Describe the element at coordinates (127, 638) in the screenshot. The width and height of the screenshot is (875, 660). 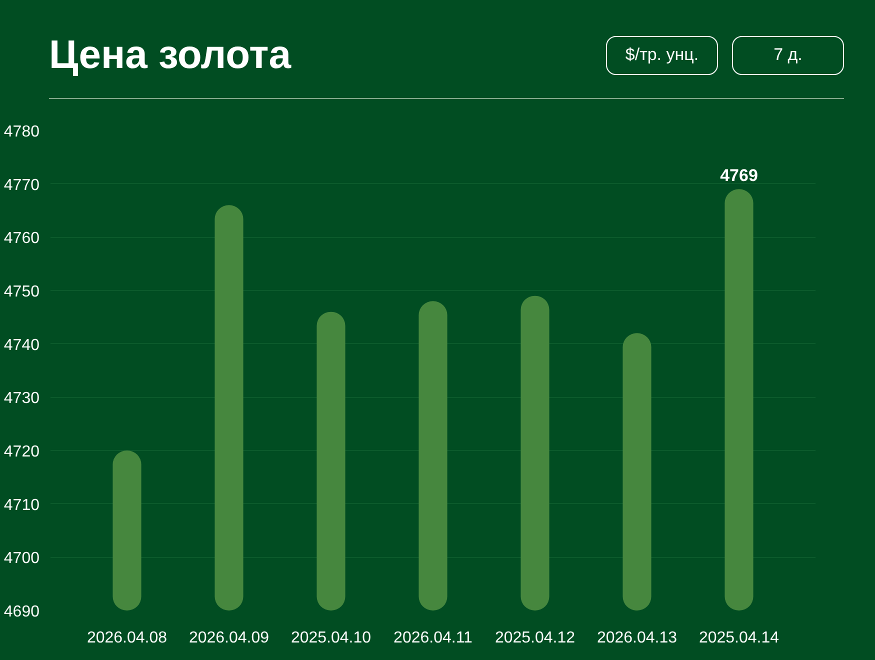
I see `x-tick-label: 2026.04.08` at that location.